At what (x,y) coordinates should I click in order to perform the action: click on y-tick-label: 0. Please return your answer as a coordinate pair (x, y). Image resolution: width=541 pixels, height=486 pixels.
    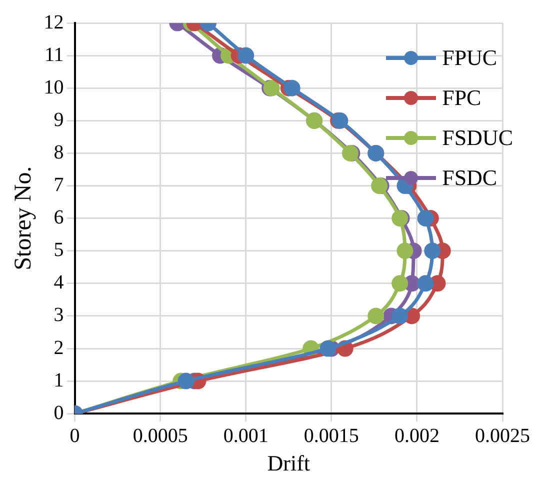
    Looking at the image, I should click on (59, 413).